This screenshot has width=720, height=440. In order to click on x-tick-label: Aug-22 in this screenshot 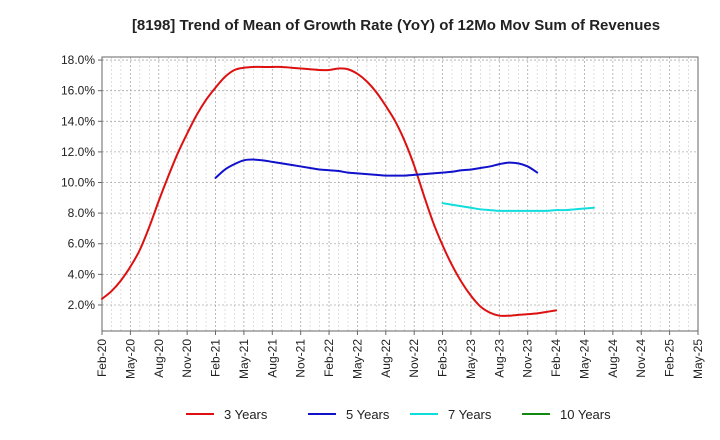, I will do `click(386, 358)`.